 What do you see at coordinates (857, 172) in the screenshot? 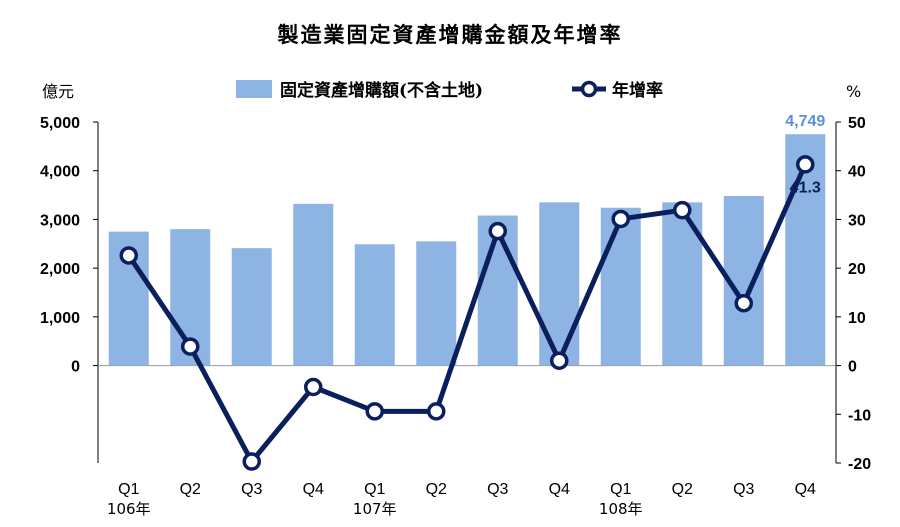
I see `right-tick-label: 40` at bounding box center [857, 172].